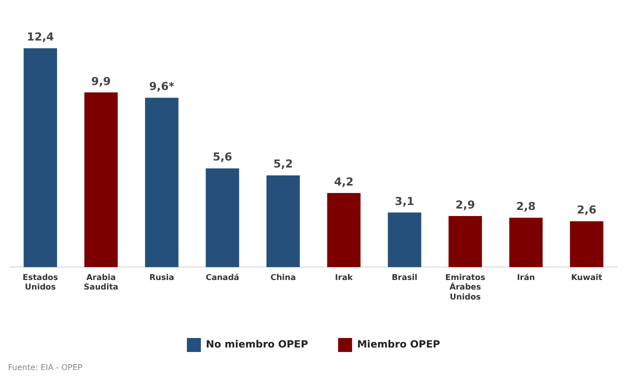  What do you see at coordinates (404, 201) in the screenshot?
I see `data-label: 3,1` at bounding box center [404, 201].